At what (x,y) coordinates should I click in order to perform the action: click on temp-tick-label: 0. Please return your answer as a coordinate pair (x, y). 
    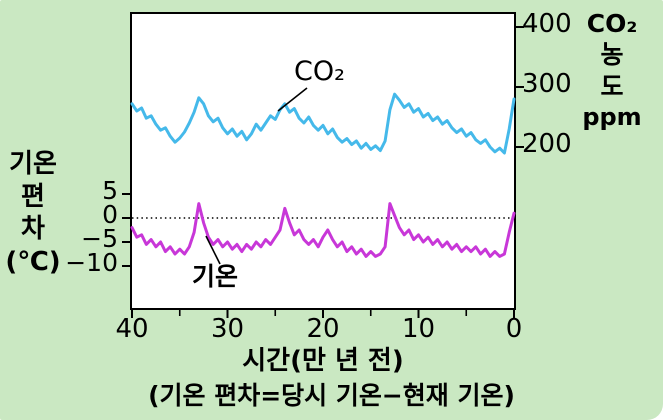
    Looking at the image, I should click on (110, 214).